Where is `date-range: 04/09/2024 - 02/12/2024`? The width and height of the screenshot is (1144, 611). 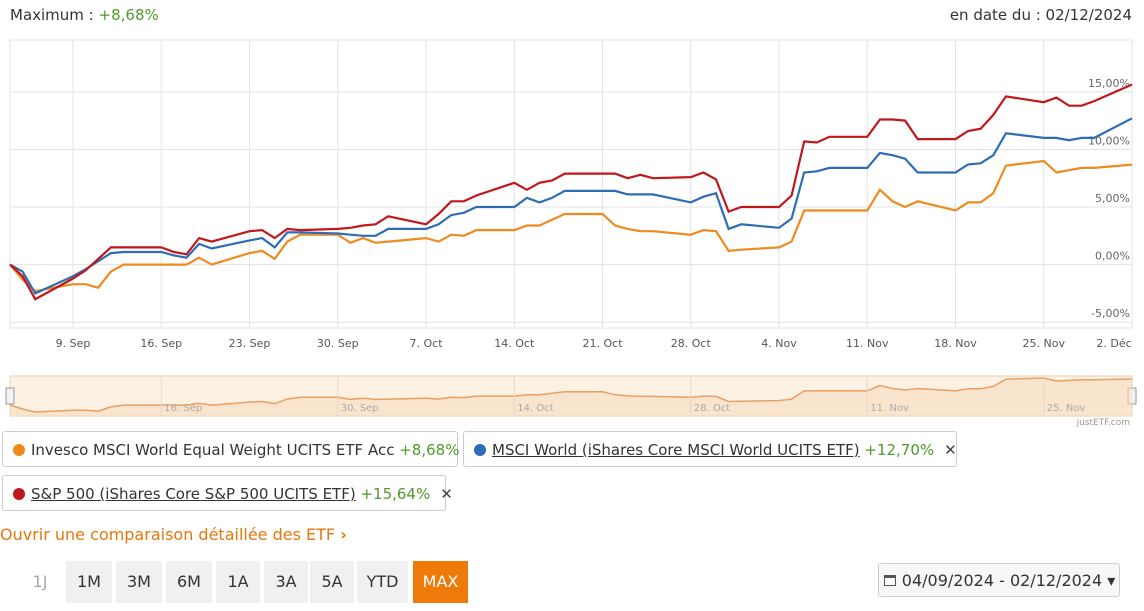 date-range: 04/09/2024 - 02/12/2024 is located at coordinates (1002, 580).